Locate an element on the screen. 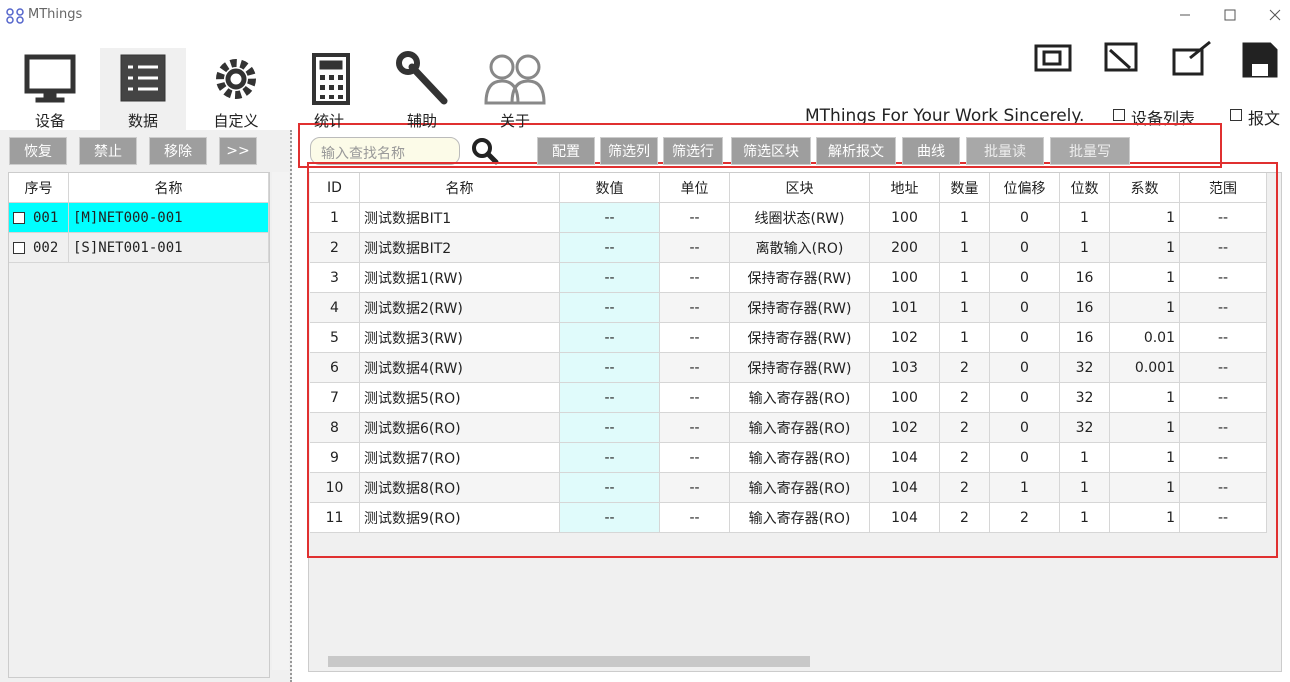 The height and width of the screenshot is (682, 1290). scrollbar is located at coordinates (280, 421).